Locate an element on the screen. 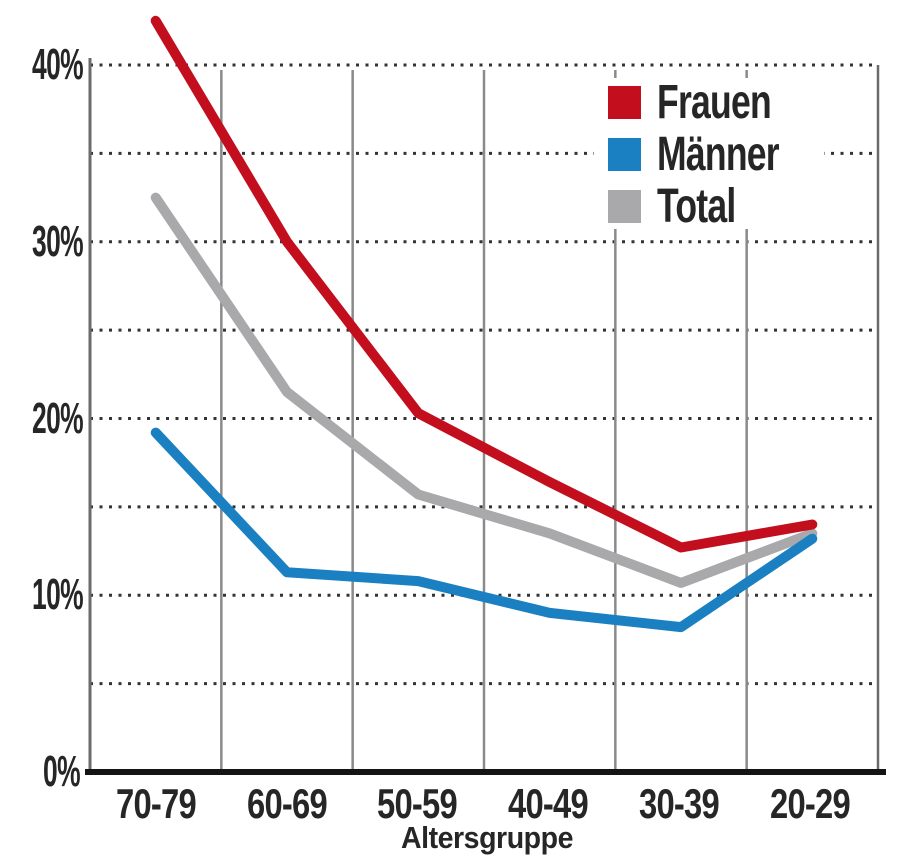 This screenshot has width=900, height=863. x-axis-label-40-49: 40-49 is located at coordinates (548, 803).